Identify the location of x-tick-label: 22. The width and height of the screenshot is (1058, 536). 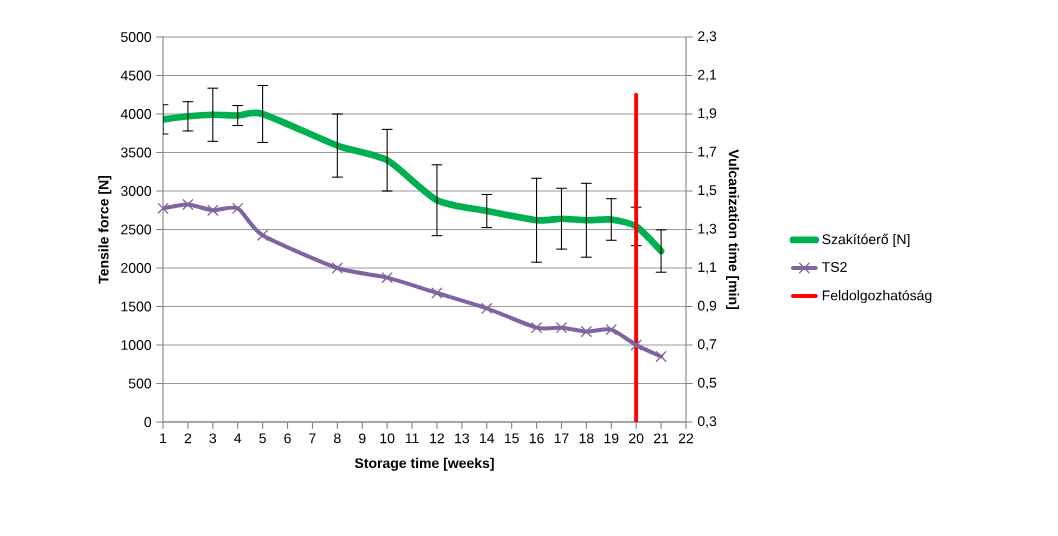
(686, 438).